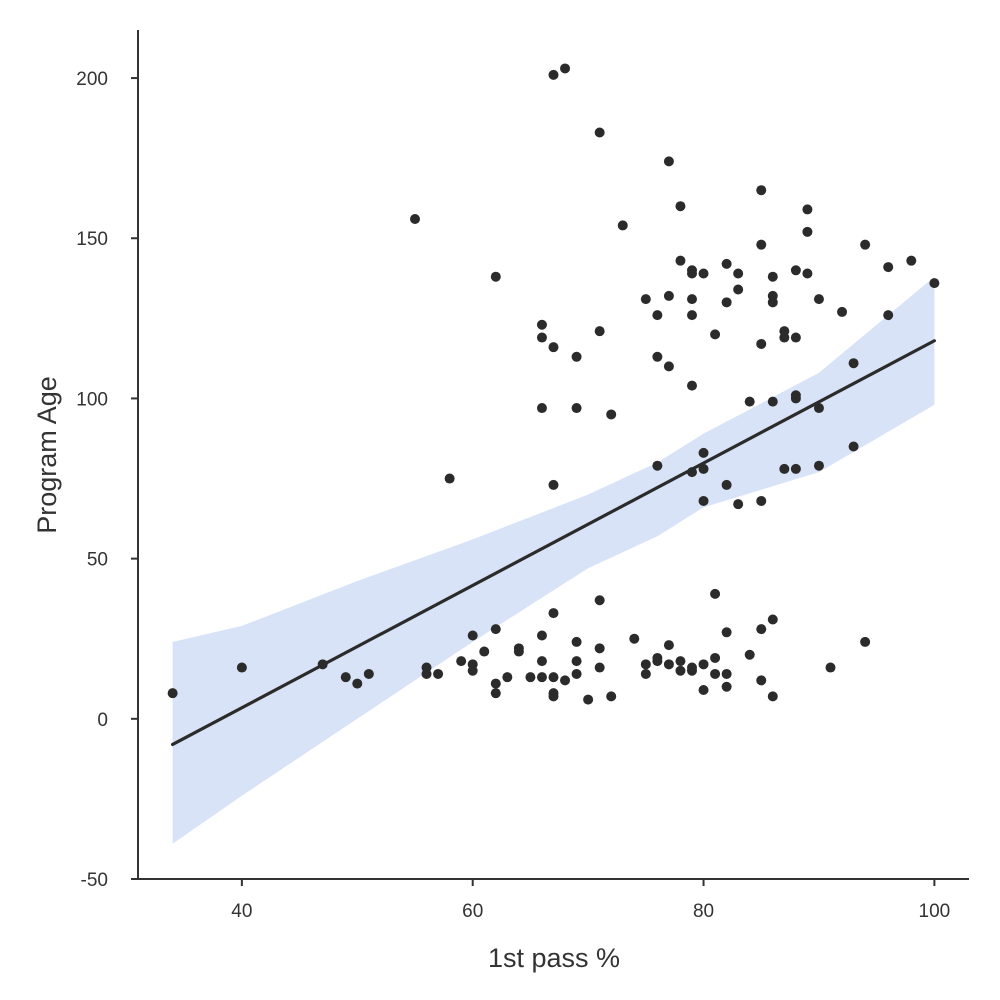  I want to click on x-ticks-layer: 40 60 80 100, so click(590, 900).